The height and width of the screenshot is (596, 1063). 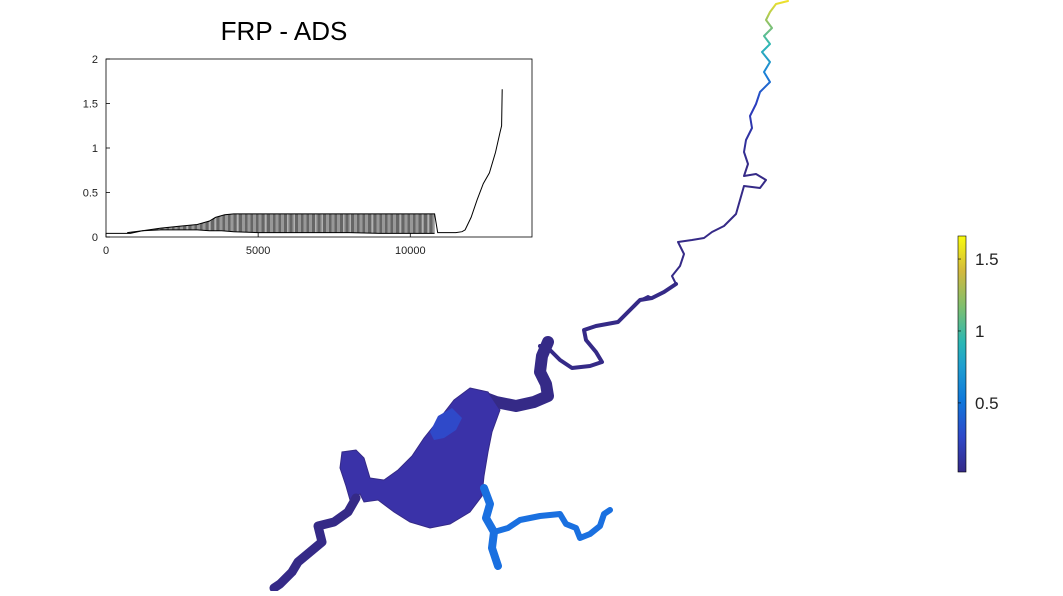 I want to click on x-tick-label: 10000, so click(x=410, y=251).